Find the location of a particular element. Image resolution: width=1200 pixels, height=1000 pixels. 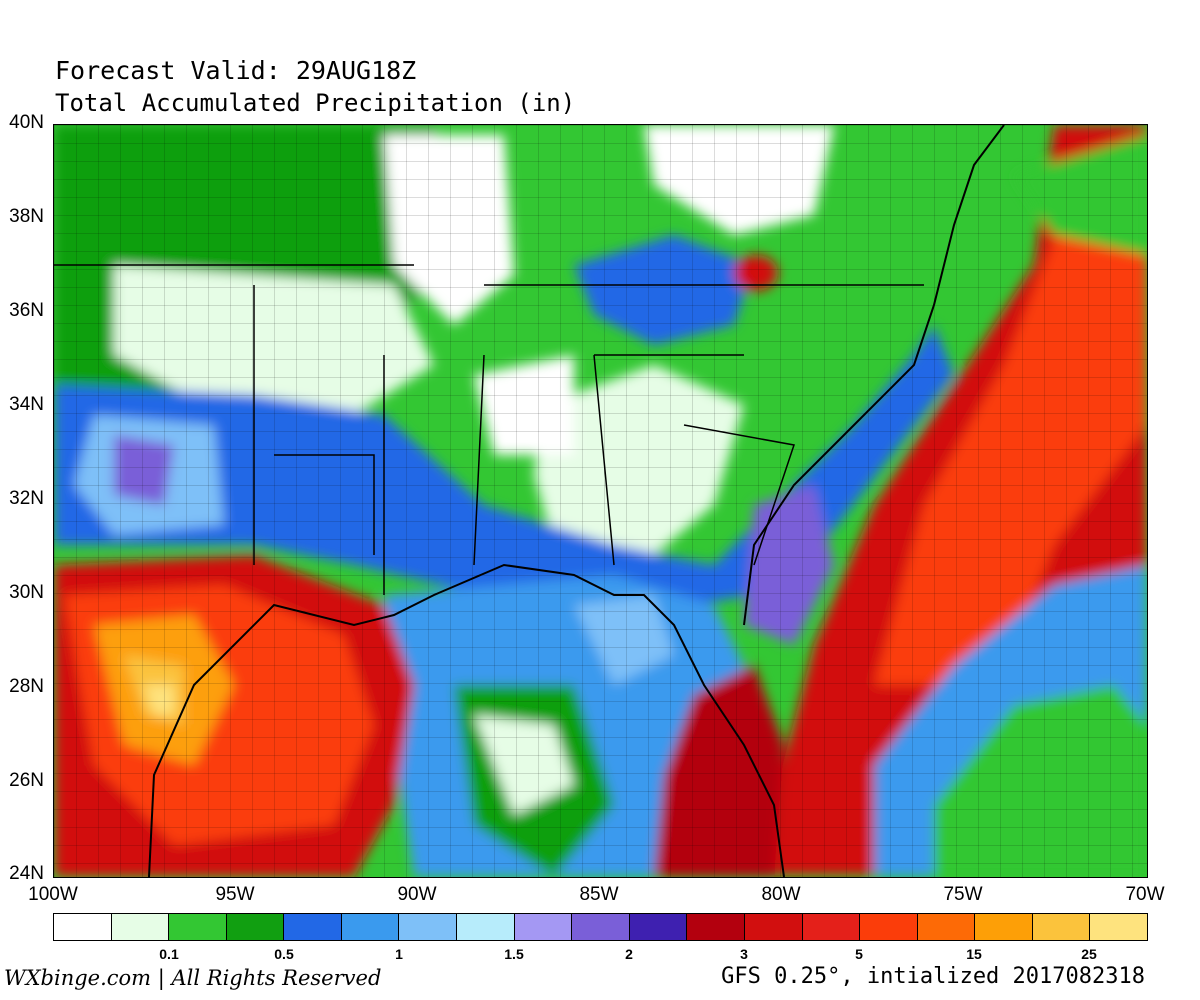

map-subtitle: Total Accumulated Precipitation (in) is located at coordinates (315, 103).